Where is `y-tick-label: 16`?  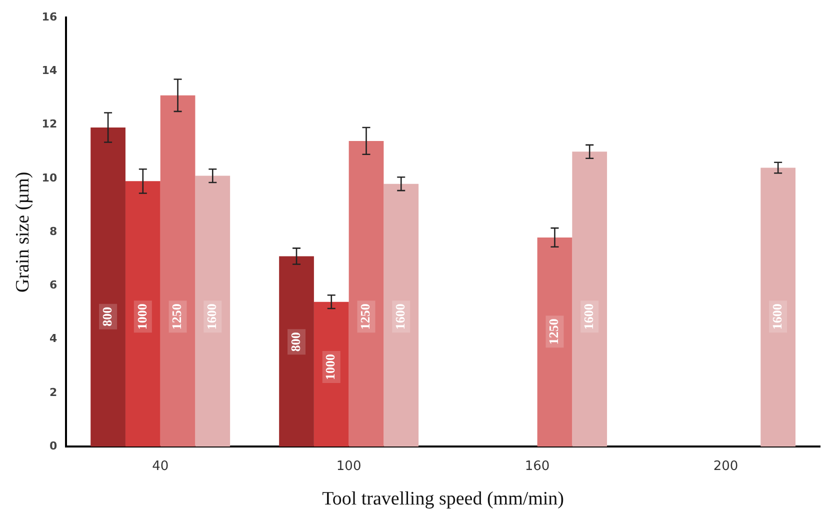 y-tick-label: 16 is located at coordinates (50, 17).